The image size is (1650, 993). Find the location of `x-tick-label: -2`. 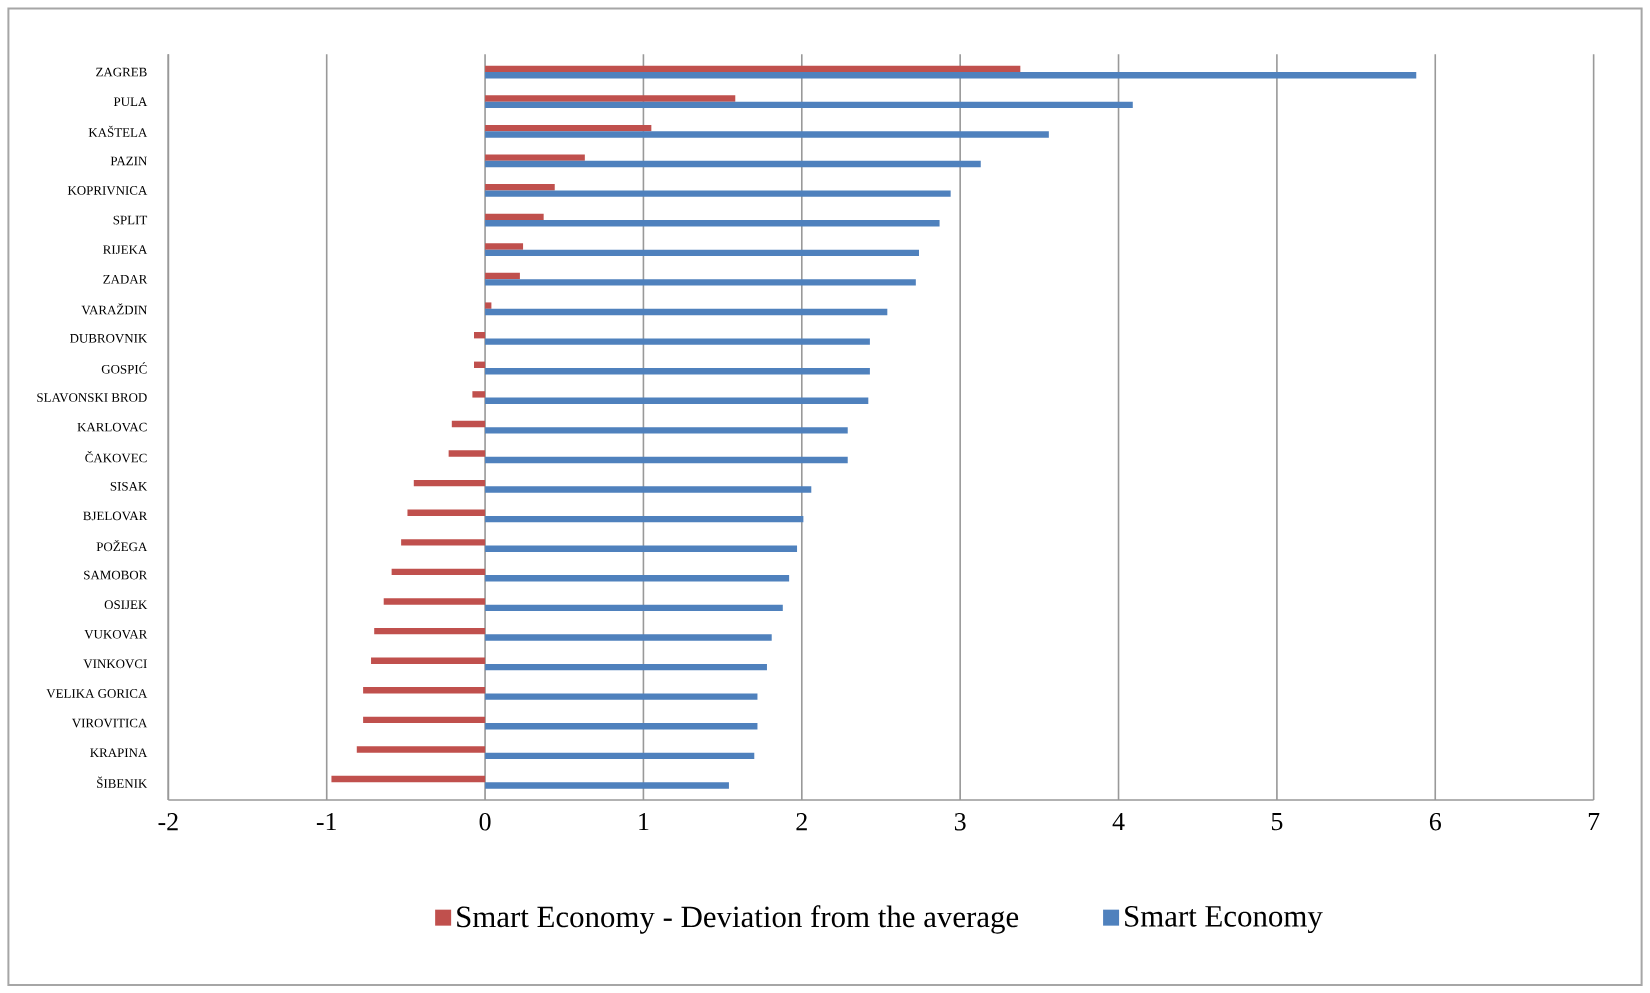

x-tick-label: -2 is located at coordinates (168, 821).